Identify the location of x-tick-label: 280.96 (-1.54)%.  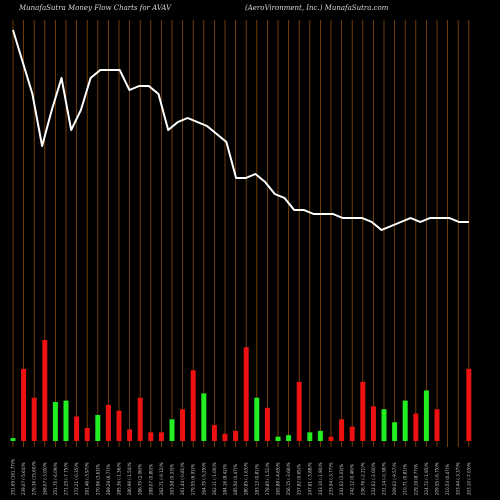
(129, 478).